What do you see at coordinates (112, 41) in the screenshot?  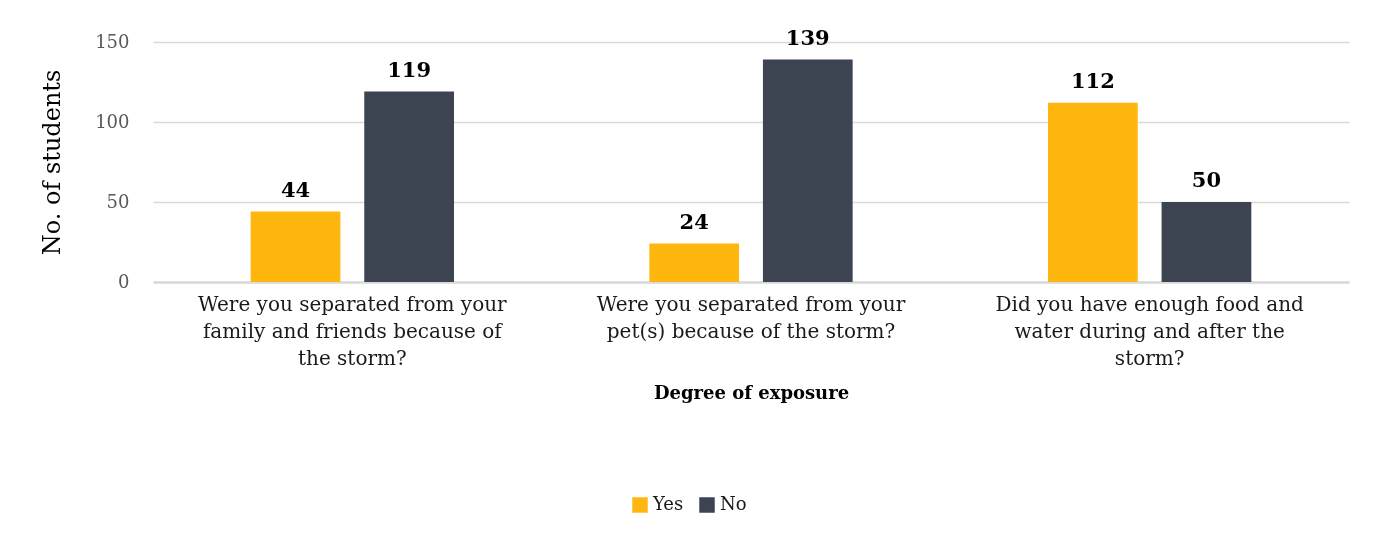 I see `y-tick-label: 150` at bounding box center [112, 41].